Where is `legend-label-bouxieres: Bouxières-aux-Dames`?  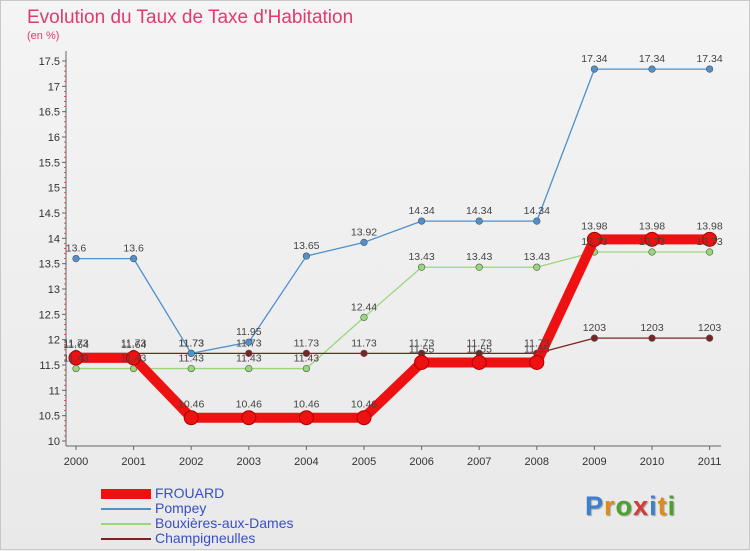 legend-label-bouxieres: Bouxières-aux-Dames is located at coordinates (224, 523).